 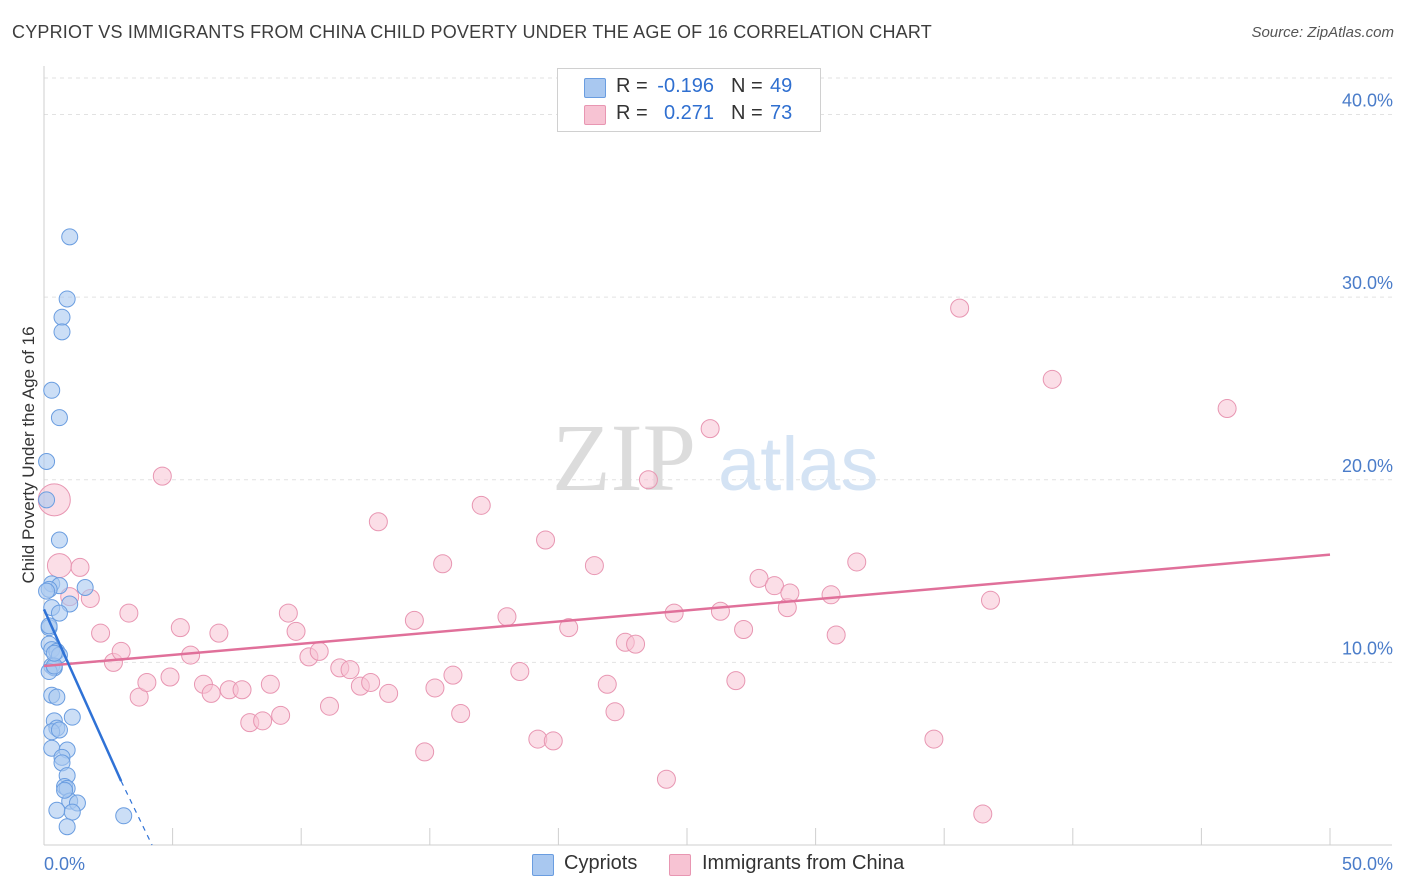 I want to click on cypriot-trend-line, so click(x=82, y=695).